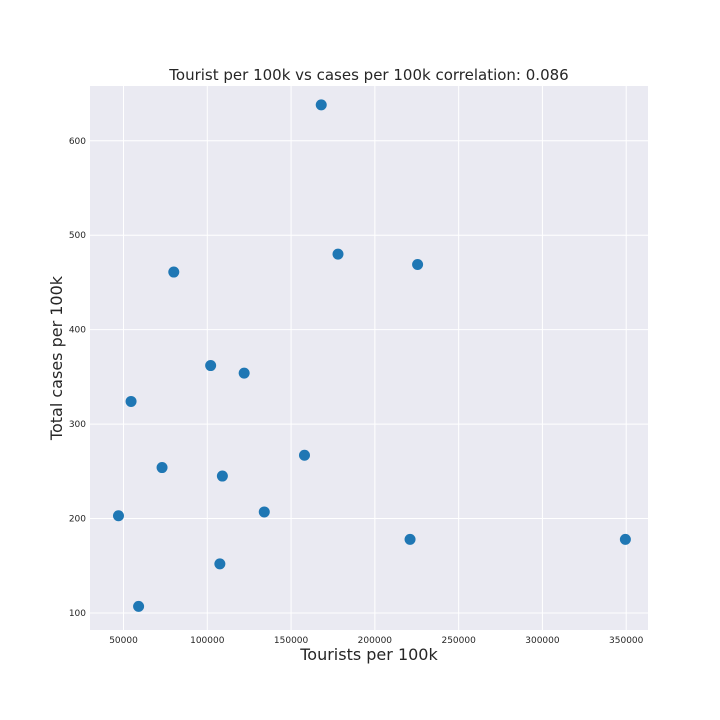 The image size is (720, 720). Describe the element at coordinates (626, 641) in the screenshot. I see `x-tick-label: 350000` at that location.